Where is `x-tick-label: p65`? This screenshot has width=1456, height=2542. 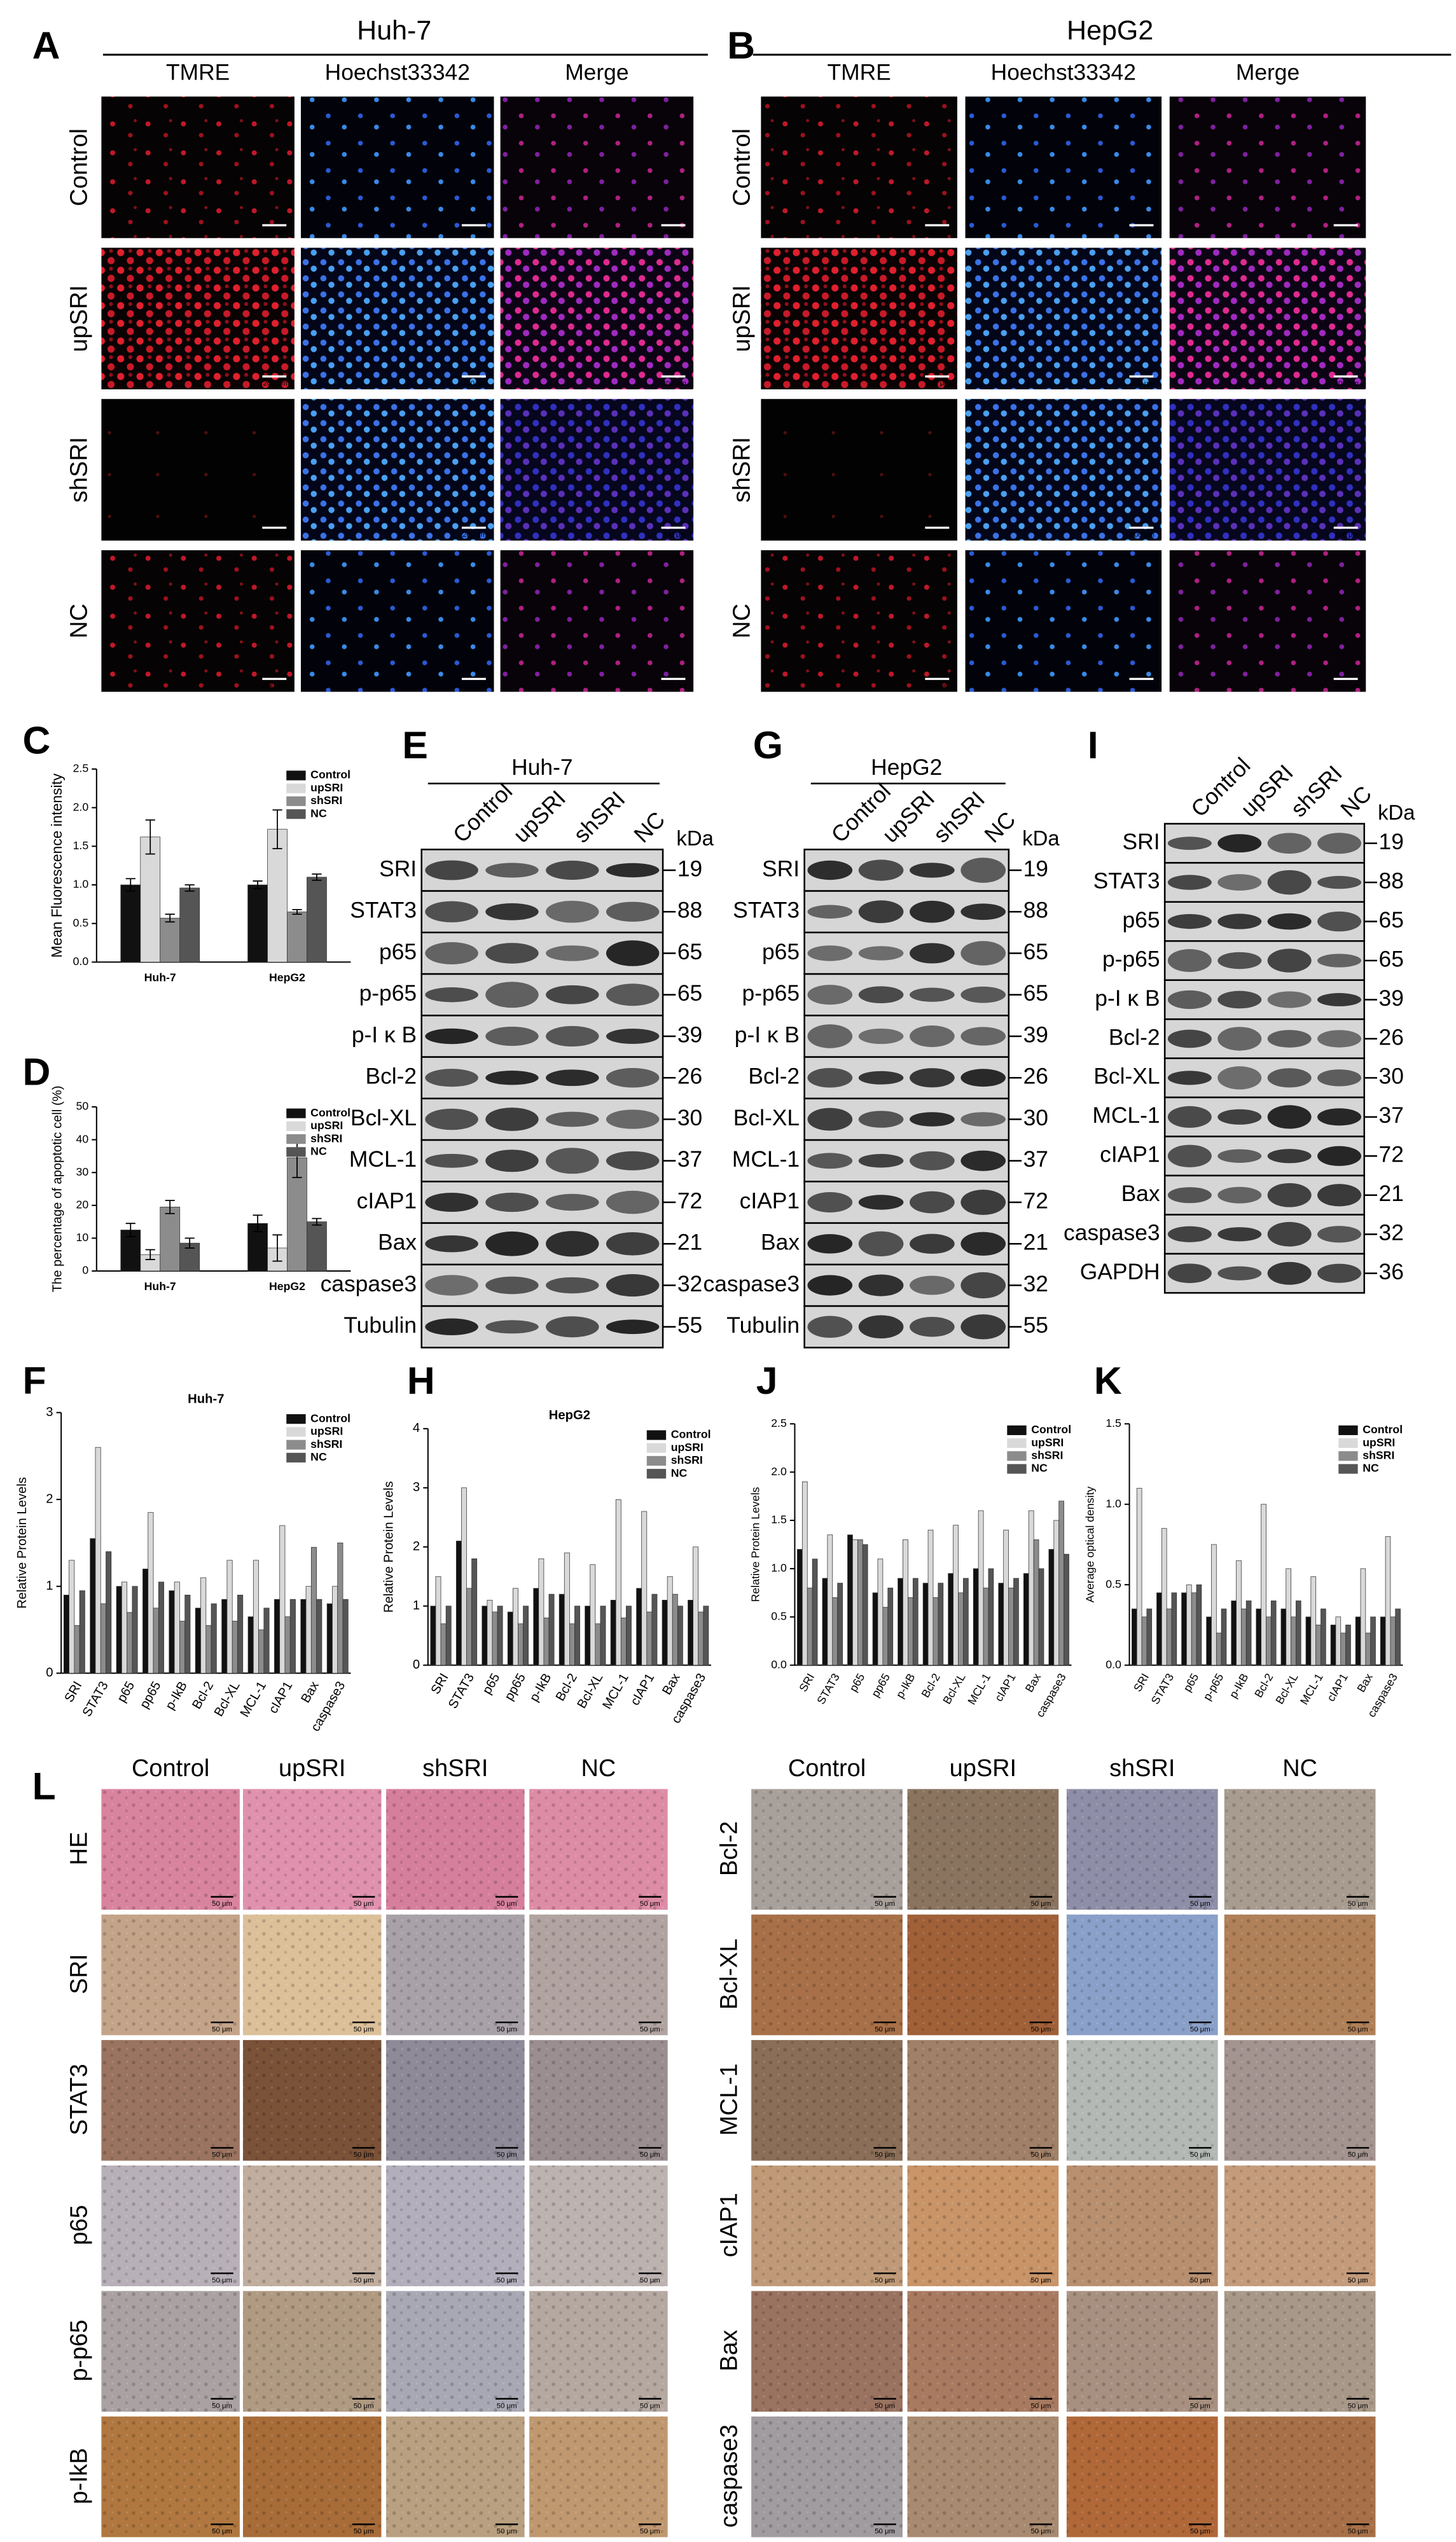
x-tick-label: p65 is located at coordinates (857, 1683).